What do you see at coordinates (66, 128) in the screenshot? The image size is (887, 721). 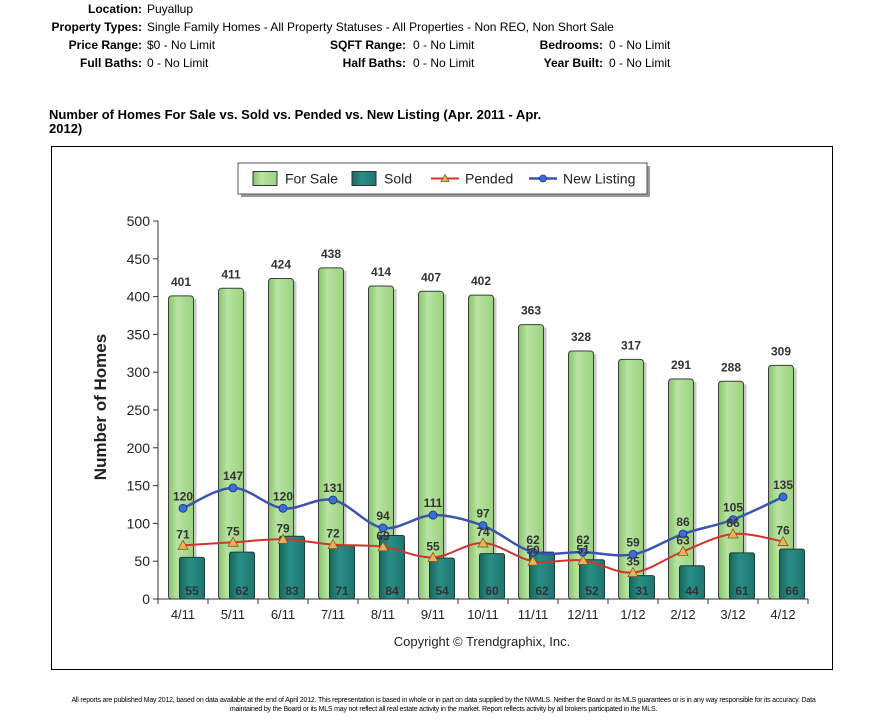 I see `chart-title-line-2: 2012)` at bounding box center [66, 128].